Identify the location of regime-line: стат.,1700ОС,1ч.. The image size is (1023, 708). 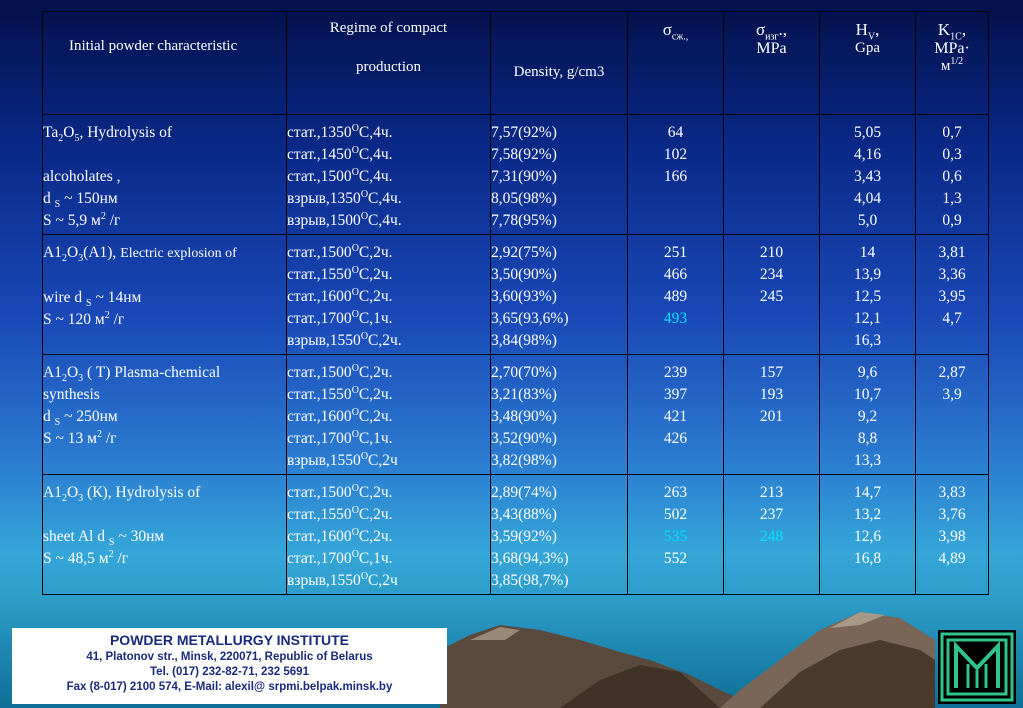
(388, 559).